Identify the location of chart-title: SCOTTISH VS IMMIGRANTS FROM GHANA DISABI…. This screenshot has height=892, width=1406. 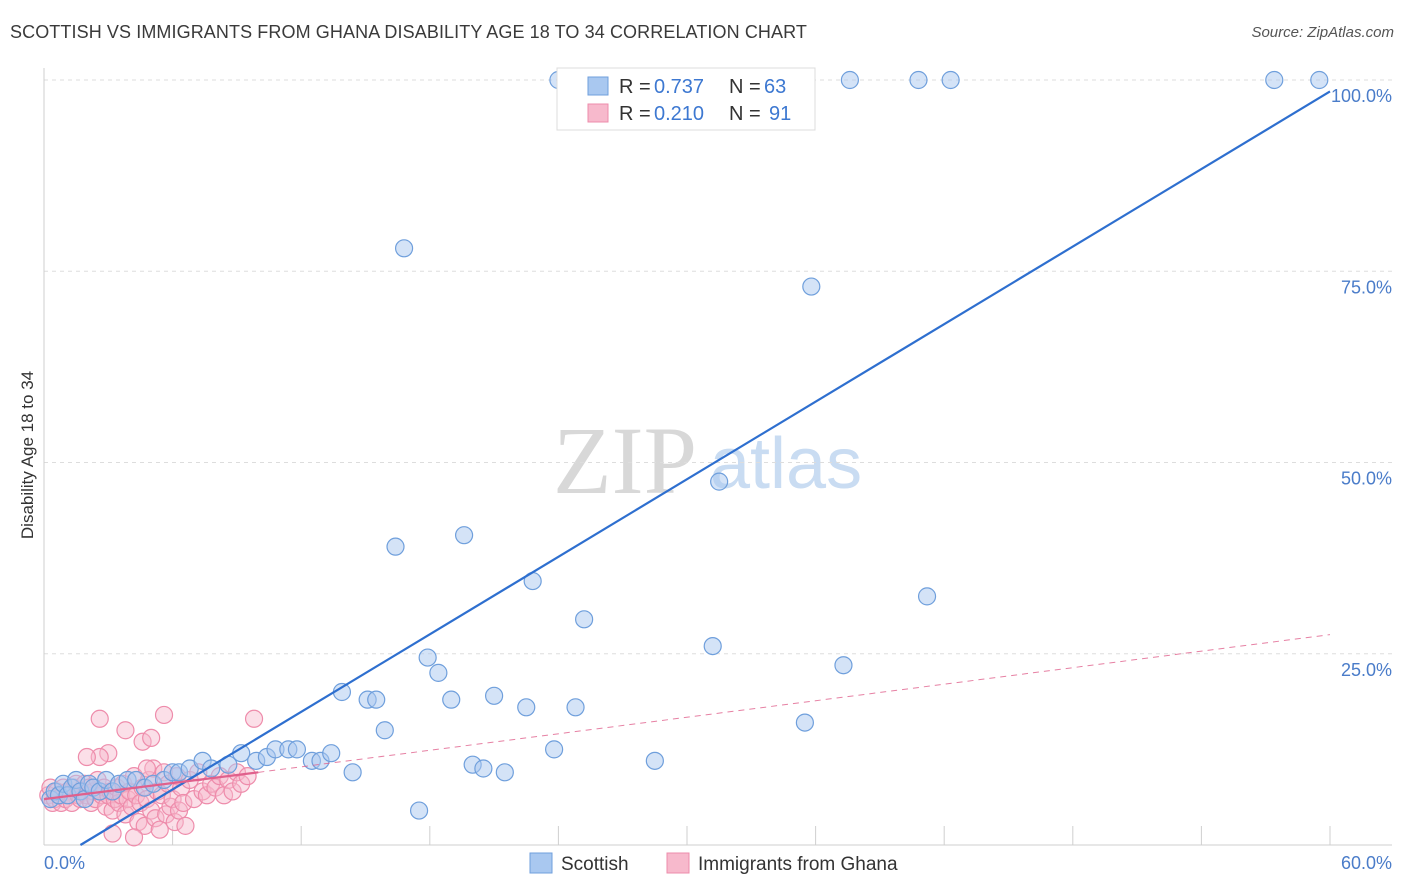
(408, 32).